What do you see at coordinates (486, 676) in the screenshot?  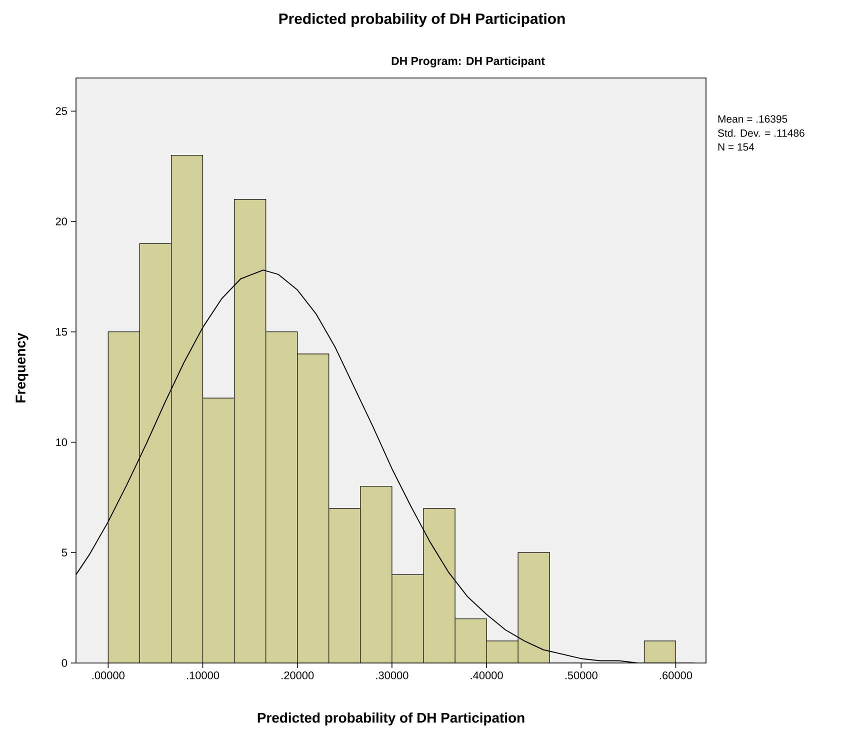 I see `x-tick-label: .40000` at bounding box center [486, 676].